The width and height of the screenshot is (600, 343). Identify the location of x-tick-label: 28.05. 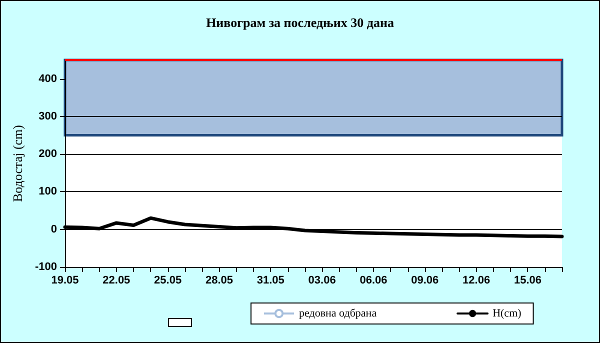
(219, 280).